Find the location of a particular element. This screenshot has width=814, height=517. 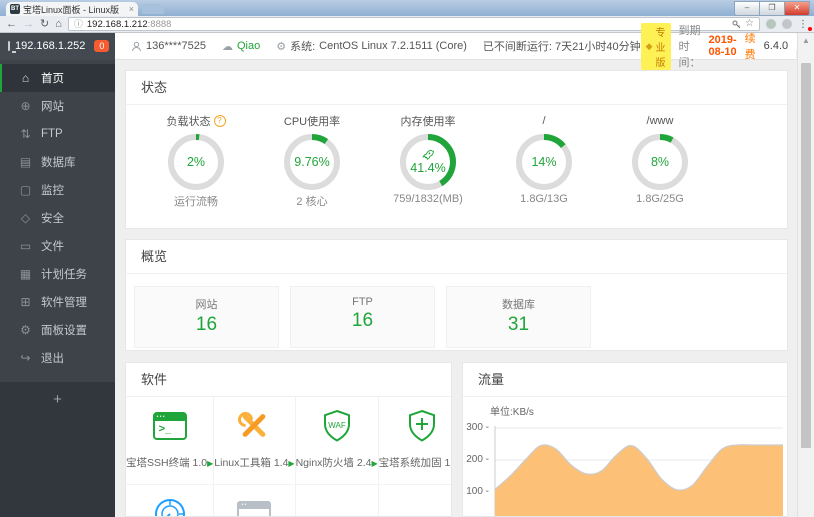

panel-version: 6.4.0 is located at coordinates (776, 46).